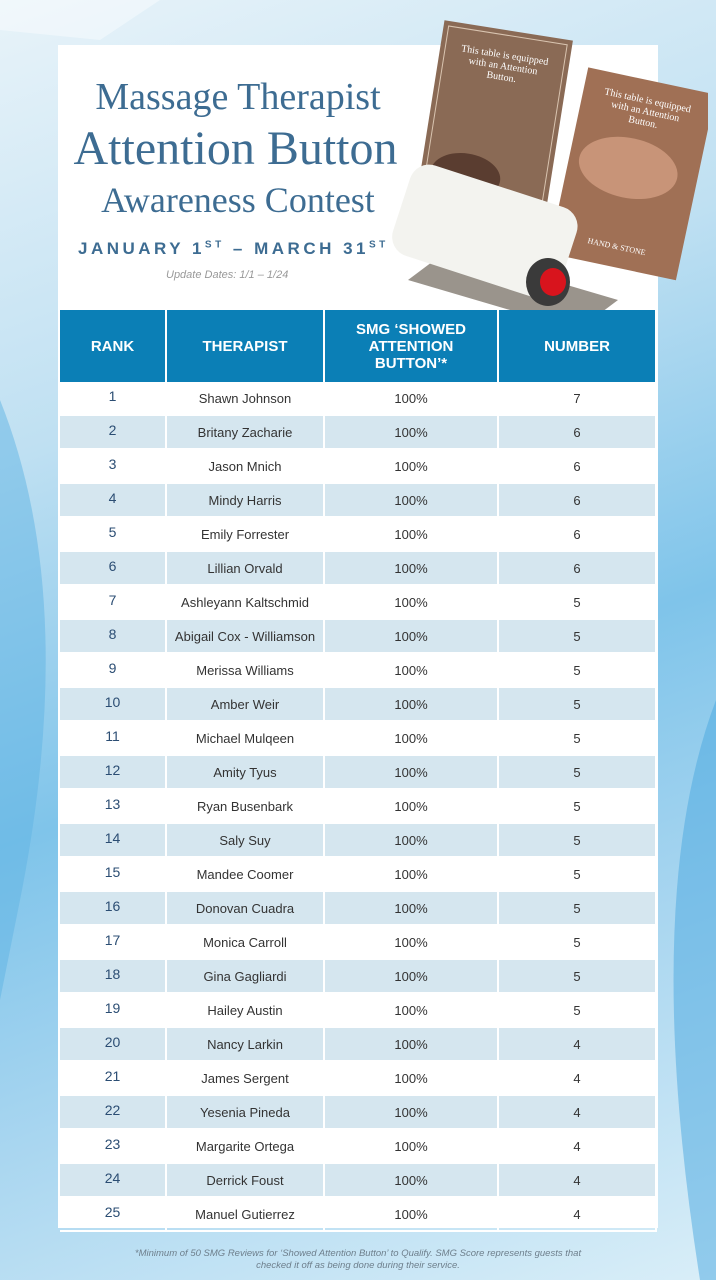 The width and height of the screenshot is (716, 1280). What do you see at coordinates (113, 1010) in the screenshot?
I see `rank: 19` at bounding box center [113, 1010].